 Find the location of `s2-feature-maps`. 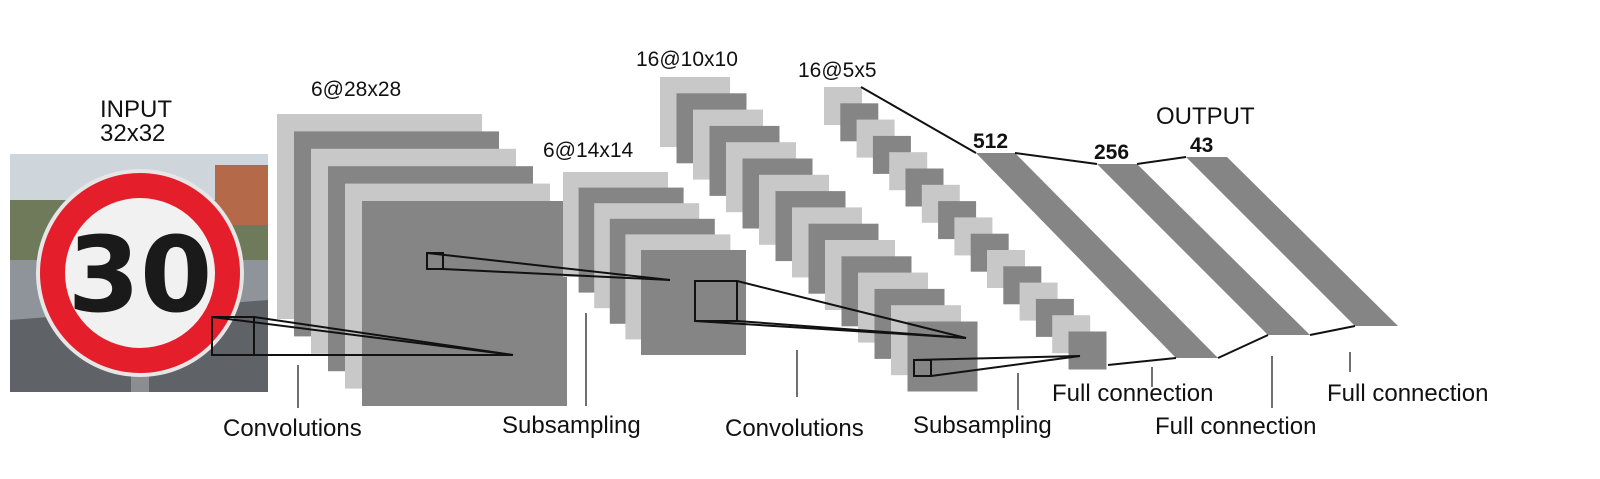

s2-feature-maps is located at coordinates (654, 263).